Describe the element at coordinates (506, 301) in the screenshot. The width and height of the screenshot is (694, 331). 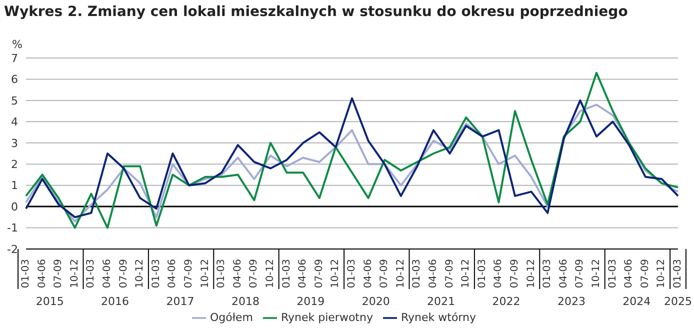
I see `text: 2022` at that location.